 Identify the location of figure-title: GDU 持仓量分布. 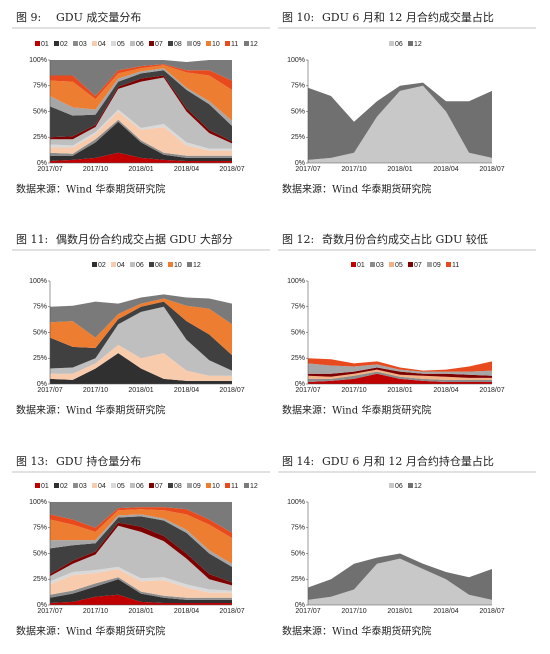
(98, 461).